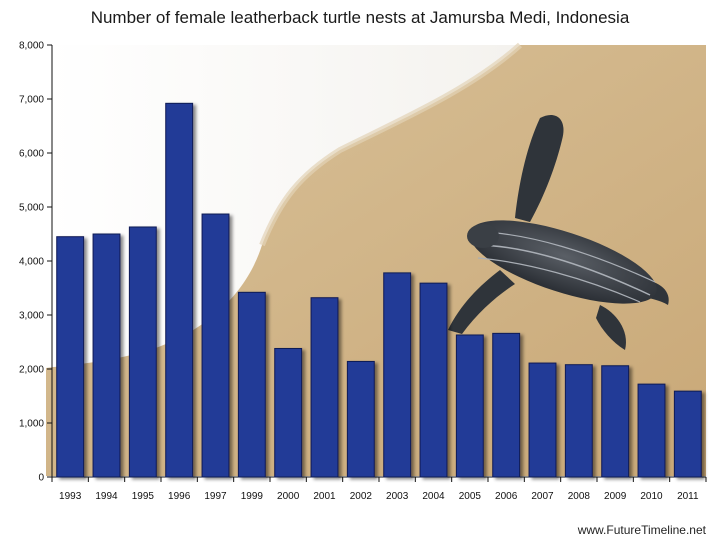 This screenshot has width=720, height=547. I want to click on bar-2004, so click(433, 380).